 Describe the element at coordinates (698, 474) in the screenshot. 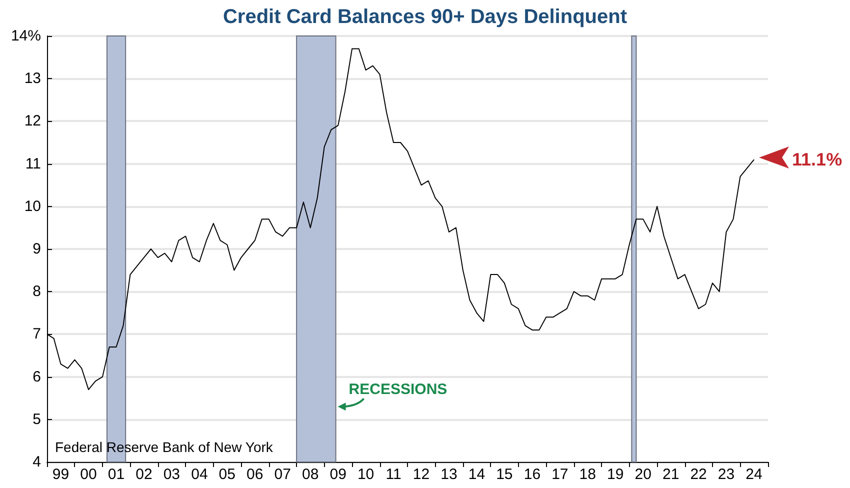

I see `x-tick-label: 22` at that location.